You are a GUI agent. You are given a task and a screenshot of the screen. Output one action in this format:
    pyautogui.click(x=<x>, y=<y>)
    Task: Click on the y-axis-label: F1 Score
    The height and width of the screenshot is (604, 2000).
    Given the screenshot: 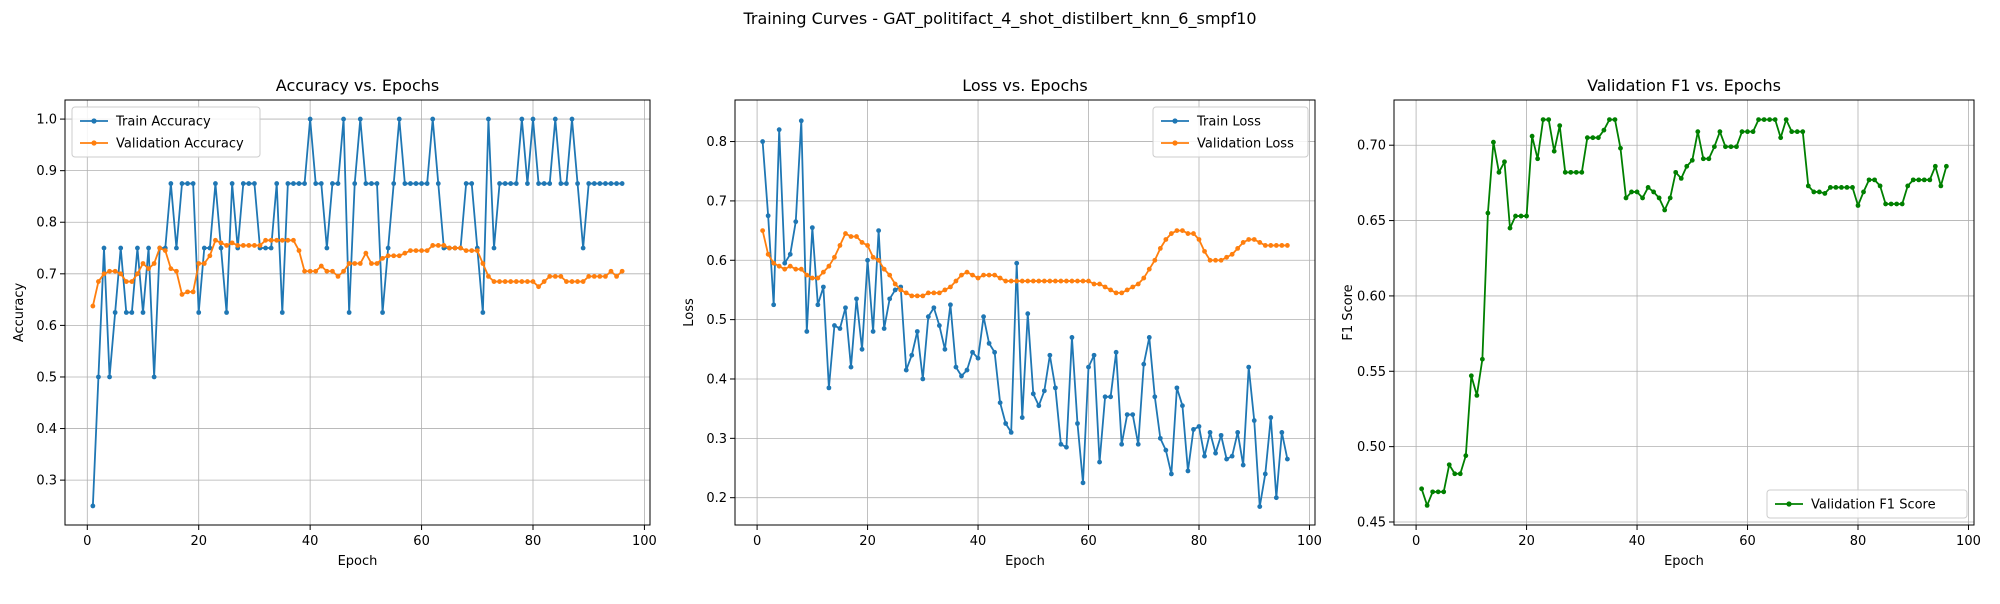 What is the action you would take?
    pyautogui.click(x=1348, y=312)
    